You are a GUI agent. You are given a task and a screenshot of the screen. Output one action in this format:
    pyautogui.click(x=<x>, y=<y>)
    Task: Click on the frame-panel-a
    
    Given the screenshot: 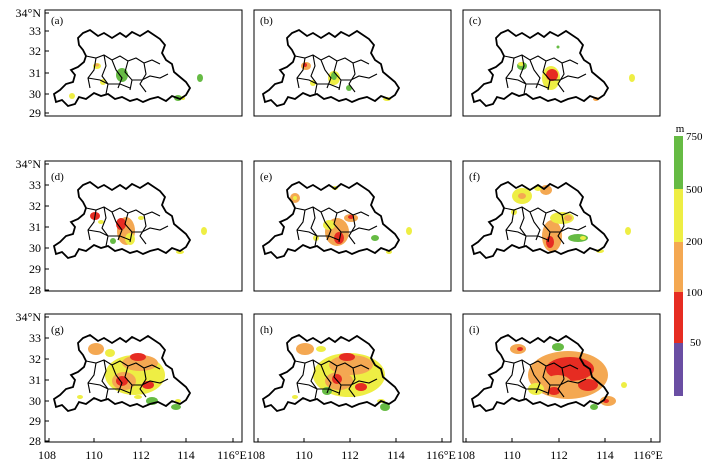 What is the action you would take?
    pyautogui.click(x=143, y=63)
    